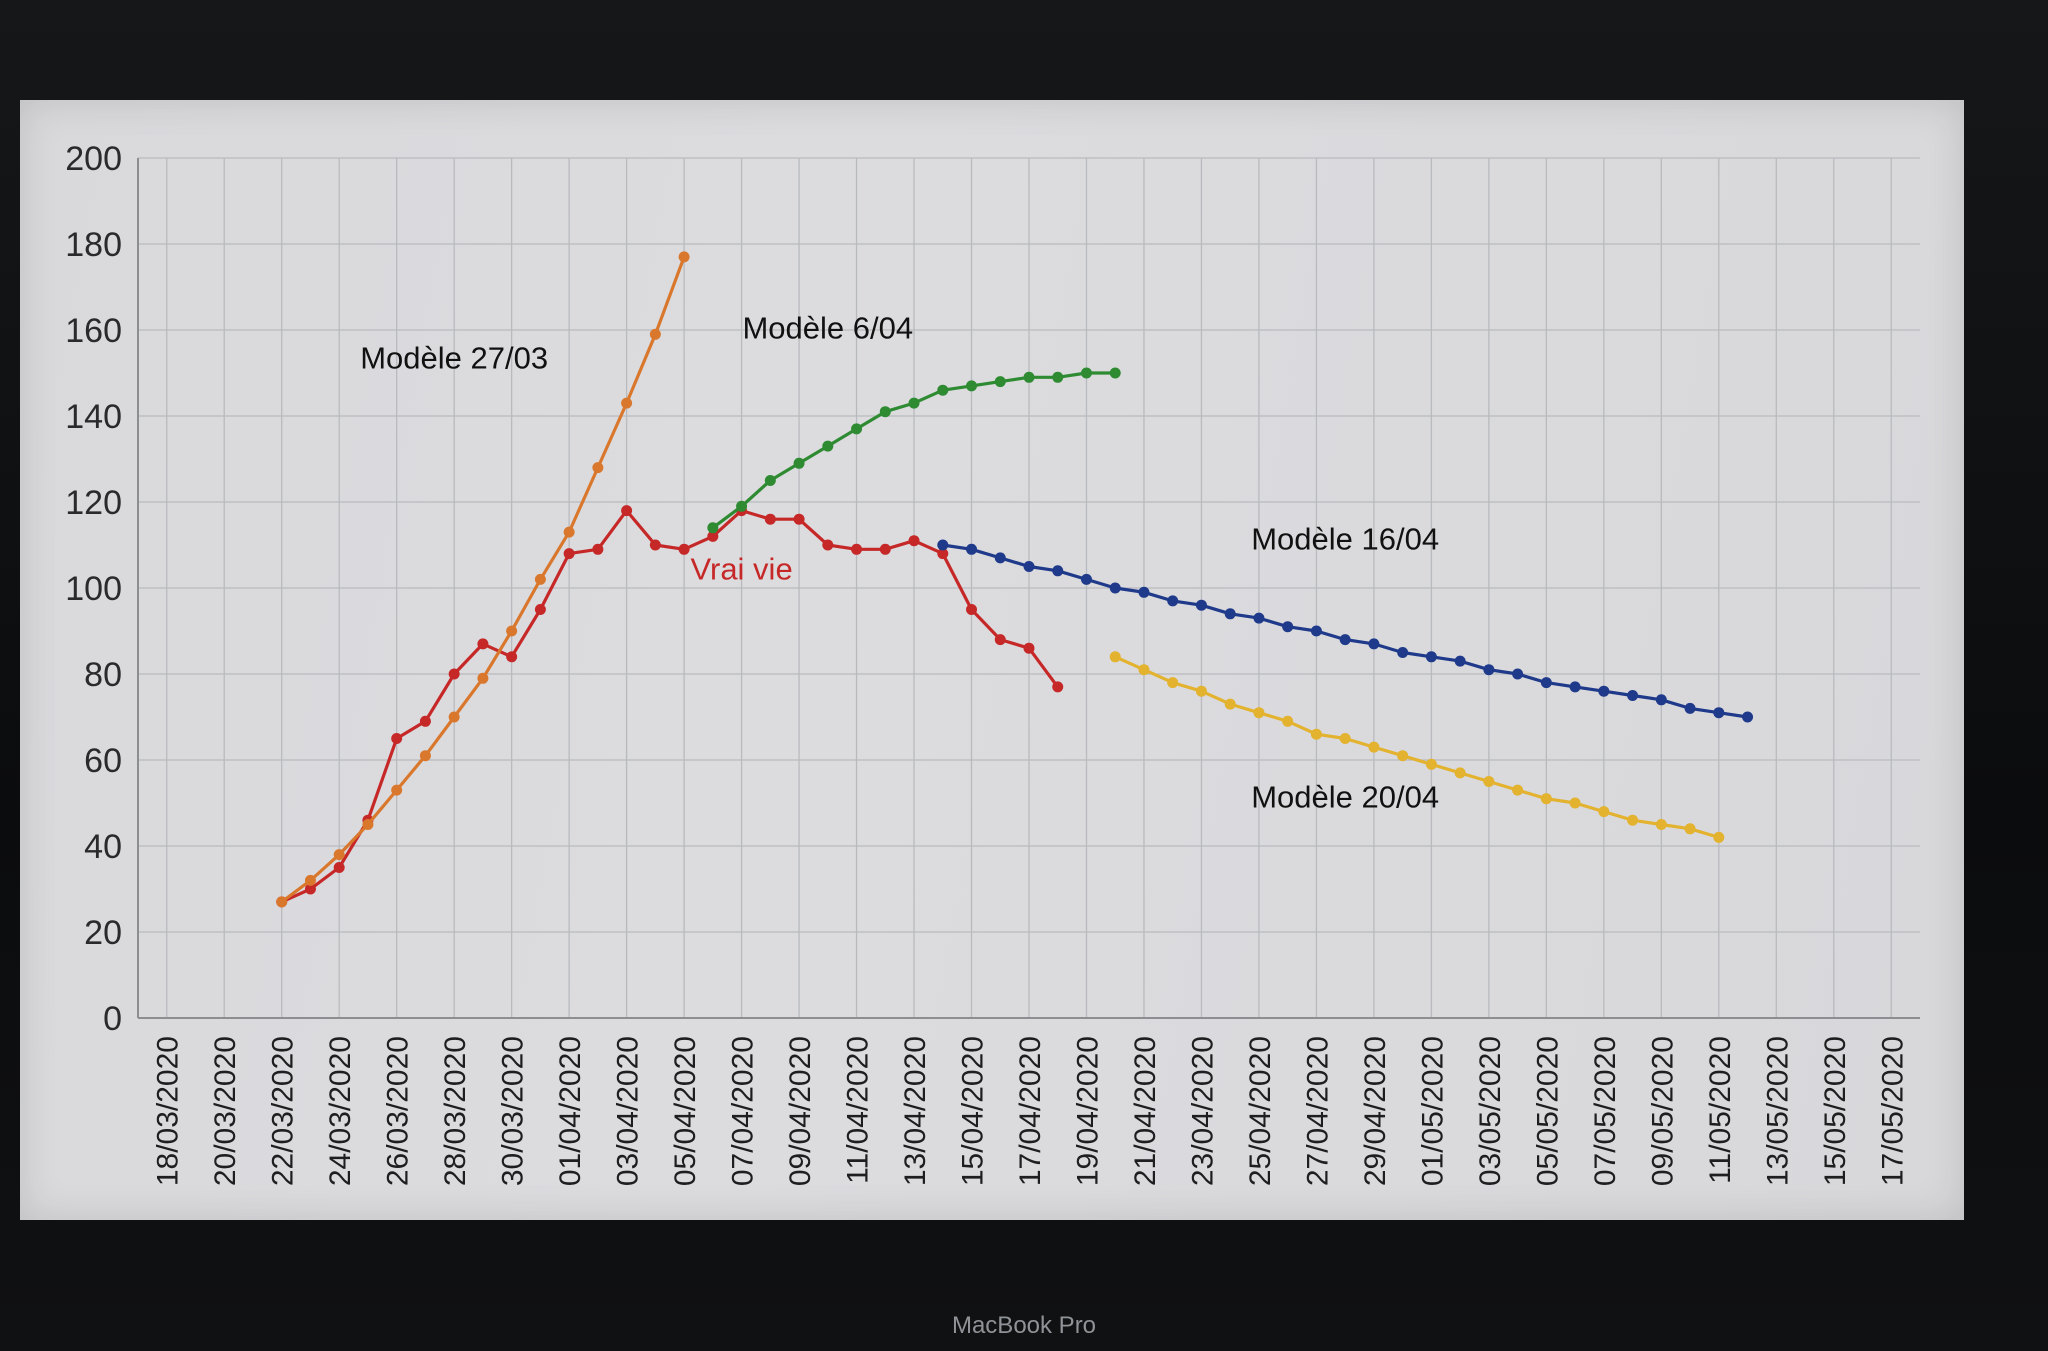 This screenshot has width=2048, height=1351. I want to click on series-line, so click(670, 706).